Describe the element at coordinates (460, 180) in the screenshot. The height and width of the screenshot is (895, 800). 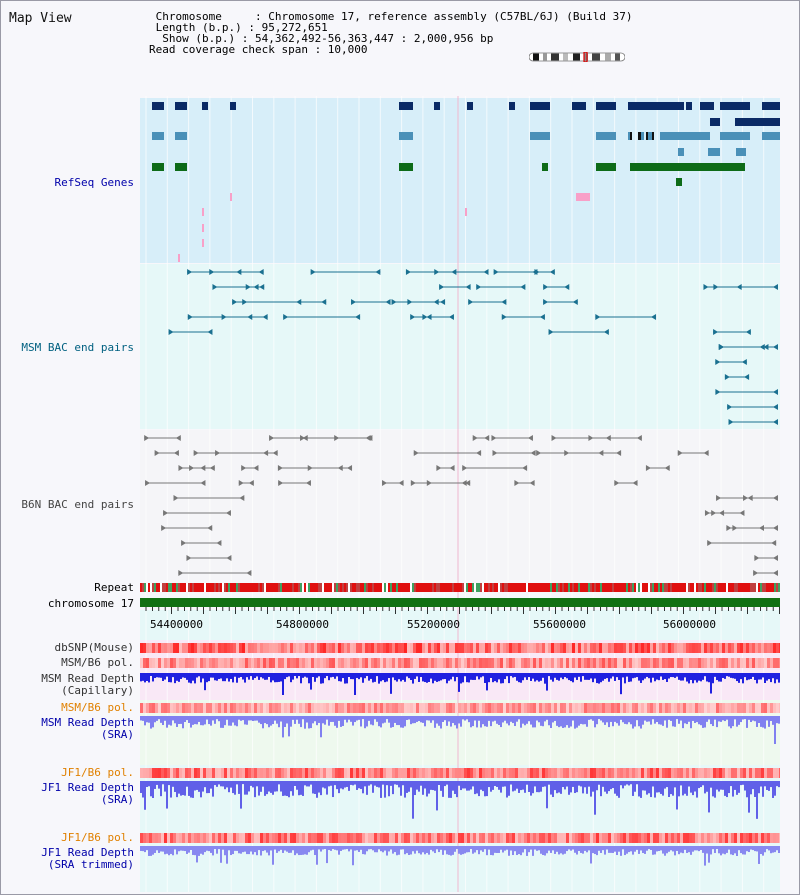
I see `refseq-track` at that location.